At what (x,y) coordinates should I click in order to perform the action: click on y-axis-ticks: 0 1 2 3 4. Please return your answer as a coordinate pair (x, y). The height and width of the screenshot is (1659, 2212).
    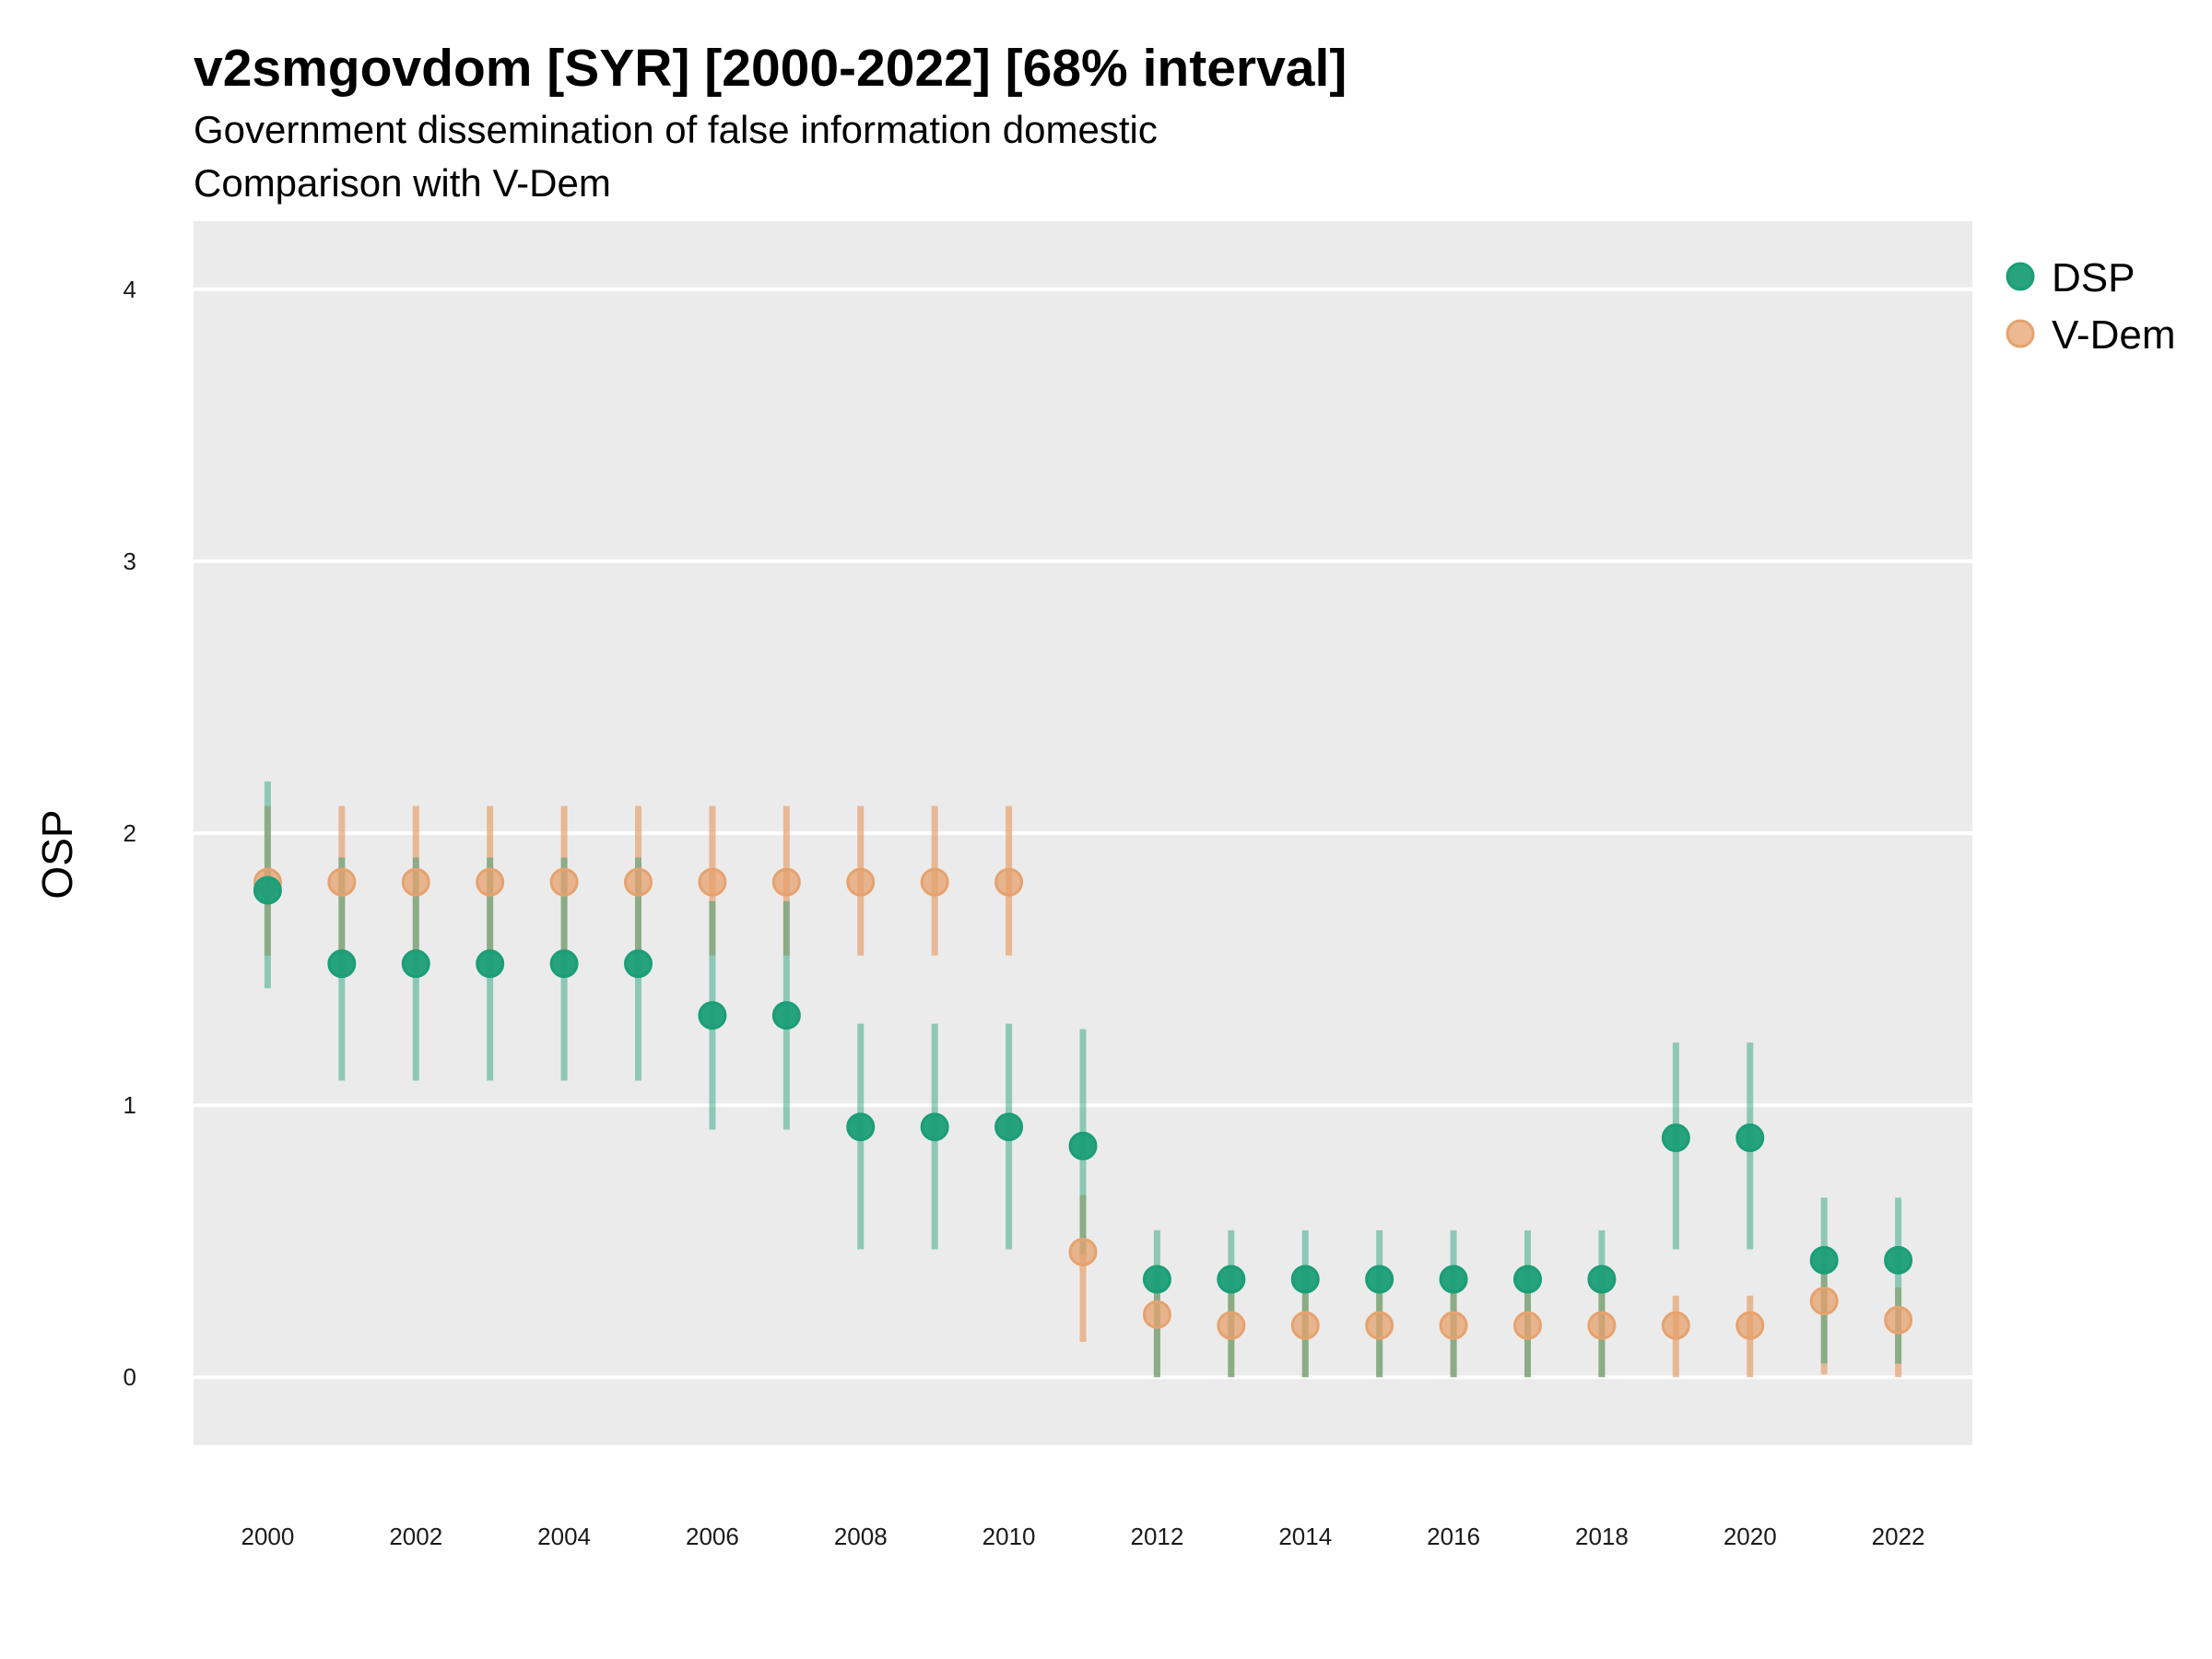
    Looking at the image, I should click on (130, 833).